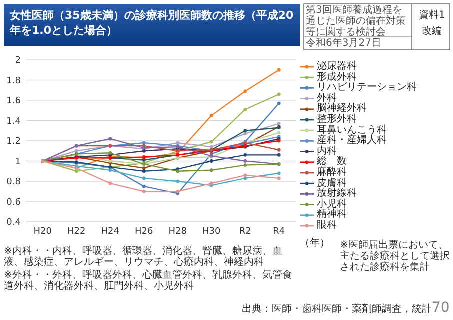 The image size is (453, 320). What do you see at coordinates (337, 194) in the screenshot?
I see `legend-label: 放射線科` at bounding box center [337, 194].